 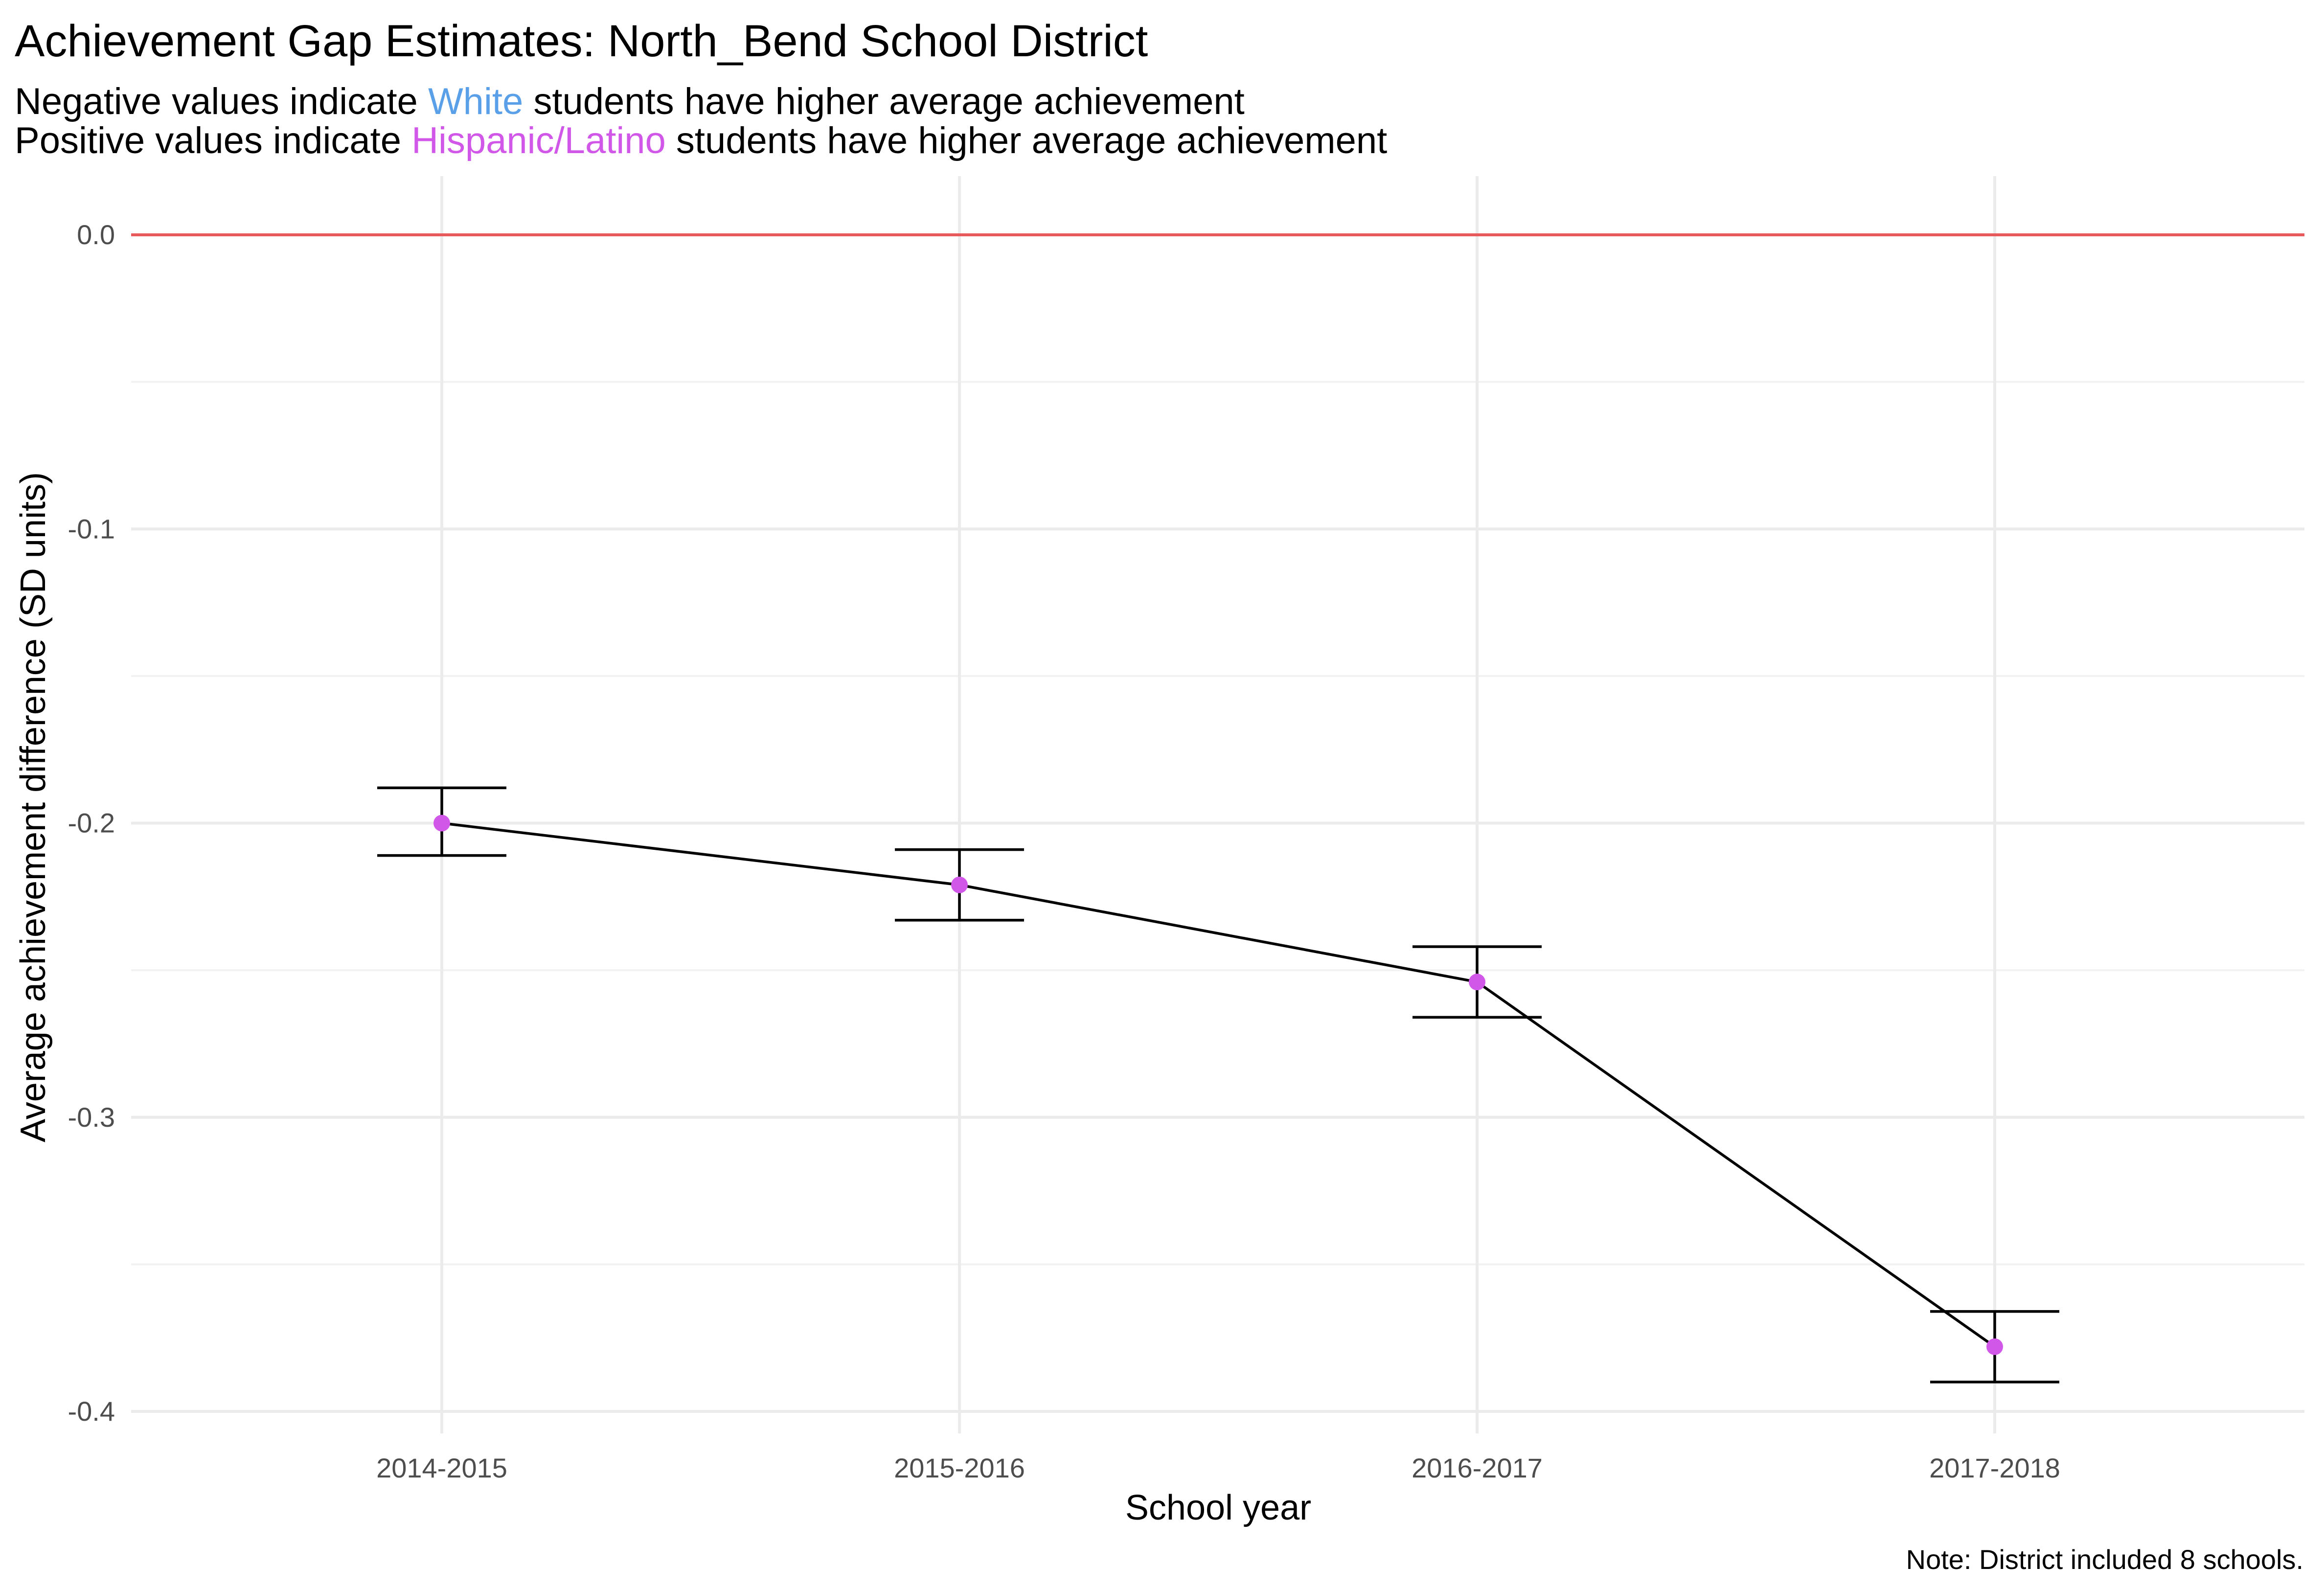 What do you see at coordinates (2104, 1560) in the screenshot?
I see `chart-caption: Note: District included 8 schools.` at bounding box center [2104, 1560].